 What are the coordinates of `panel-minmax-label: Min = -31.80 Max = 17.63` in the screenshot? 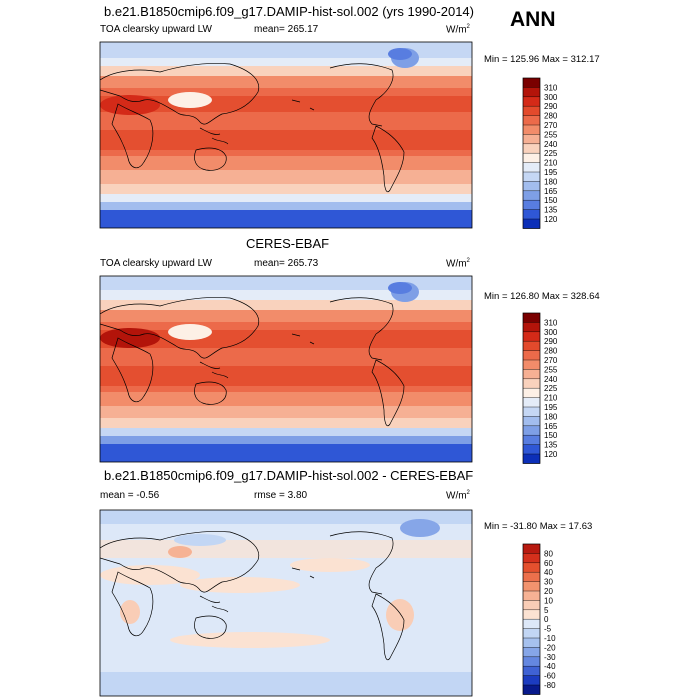 It's located at (538, 526).